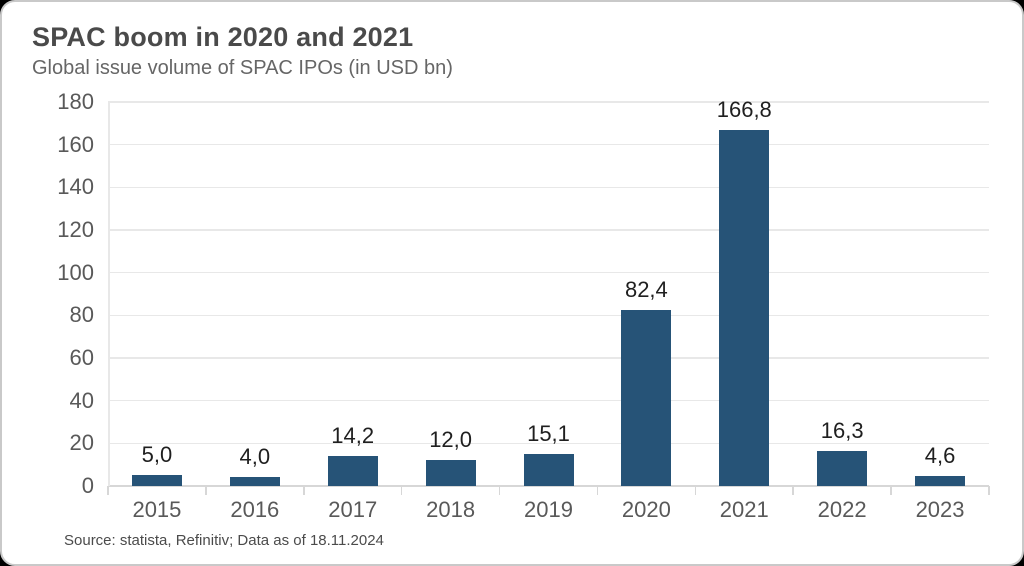 The image size is (1024, 566). What do you see at coordinates (109, 294) in the screenshot?
I see `y-axis-line` at bounding box center [109, 294].